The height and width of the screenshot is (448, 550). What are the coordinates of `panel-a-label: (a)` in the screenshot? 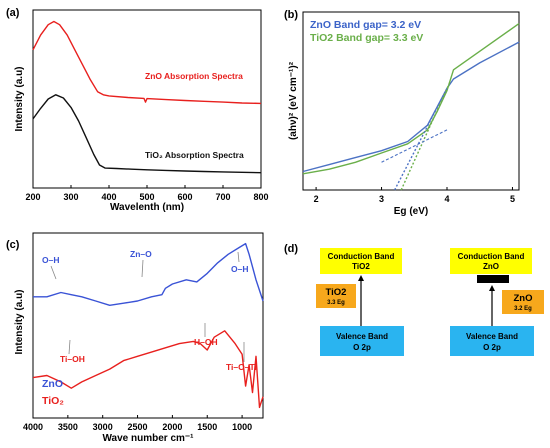 It's located at (13, 13).